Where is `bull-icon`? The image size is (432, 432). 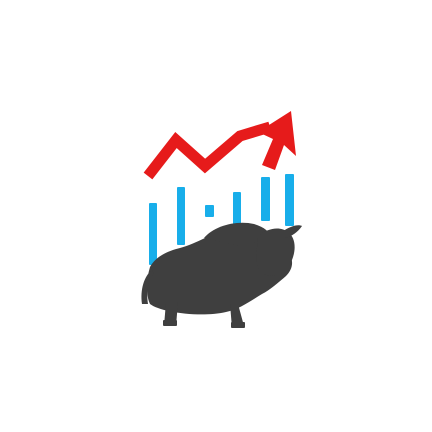
bull-icon is located at coordinates (221, 275).